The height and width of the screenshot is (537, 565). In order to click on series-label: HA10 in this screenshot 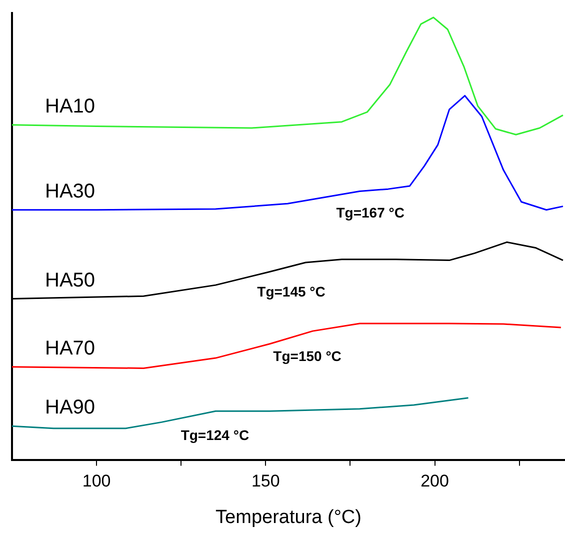, I will do `click(70, 106)`.